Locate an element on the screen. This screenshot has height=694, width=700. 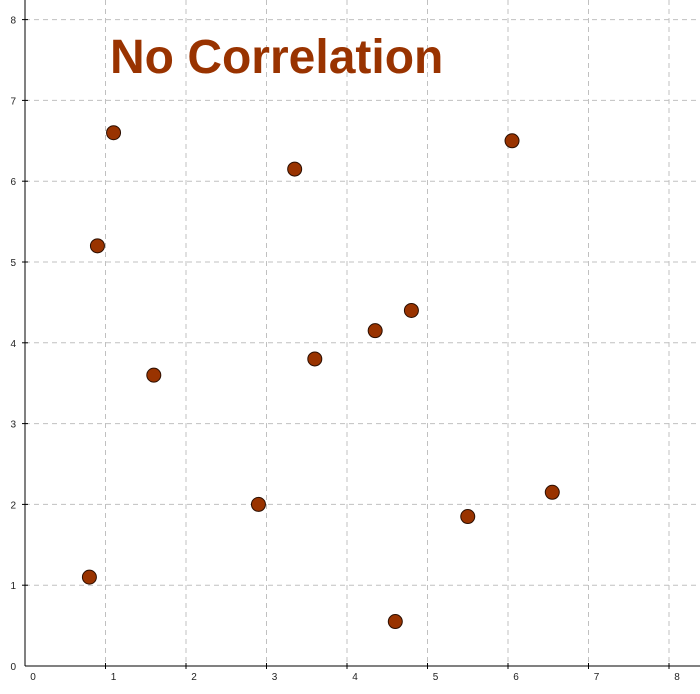
y-tick-label-3: 3 is located at coordinates (13, 425).